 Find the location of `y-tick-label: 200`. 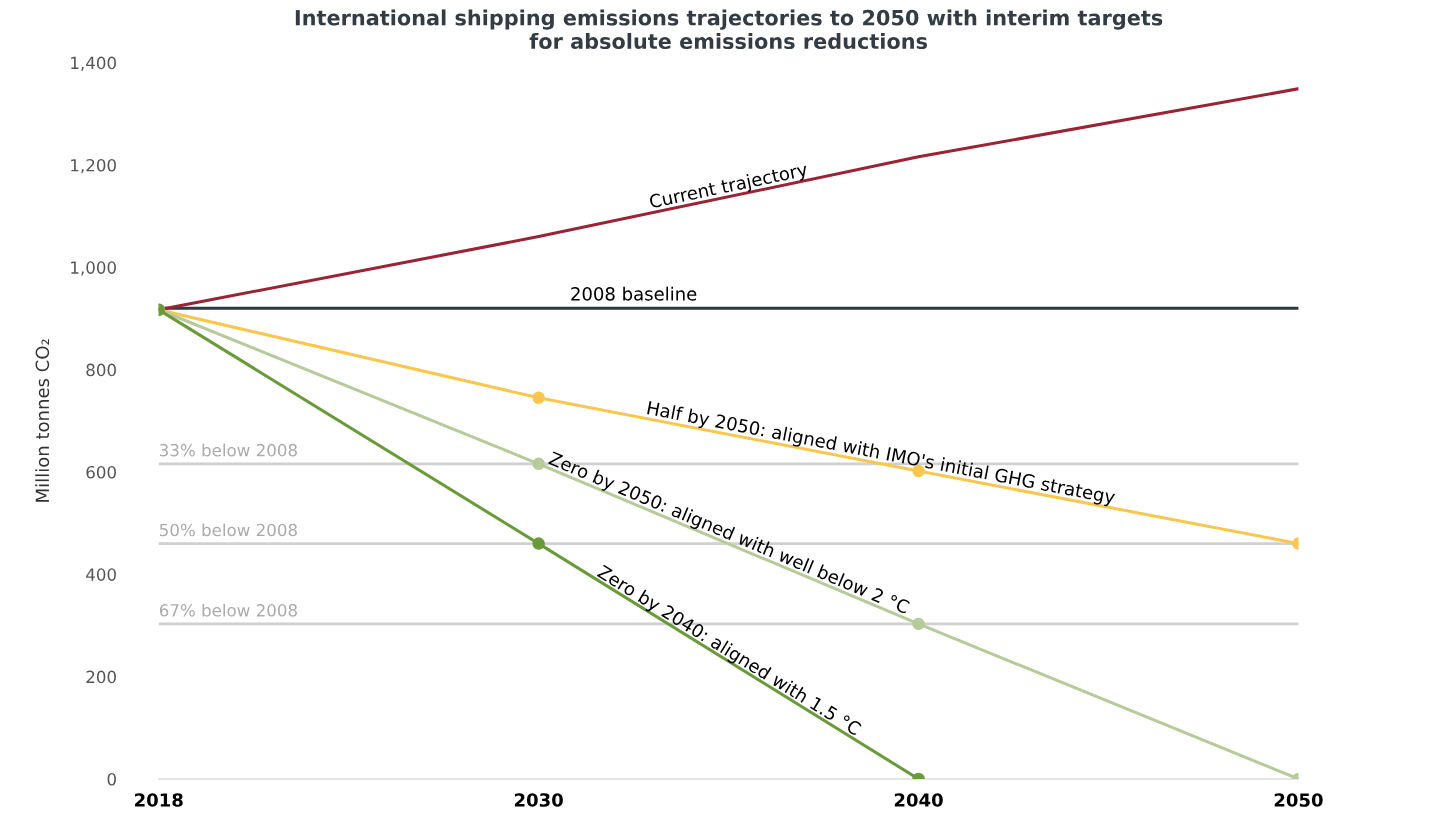

y-tick-label: 200 is located at coordinates (101, 677).